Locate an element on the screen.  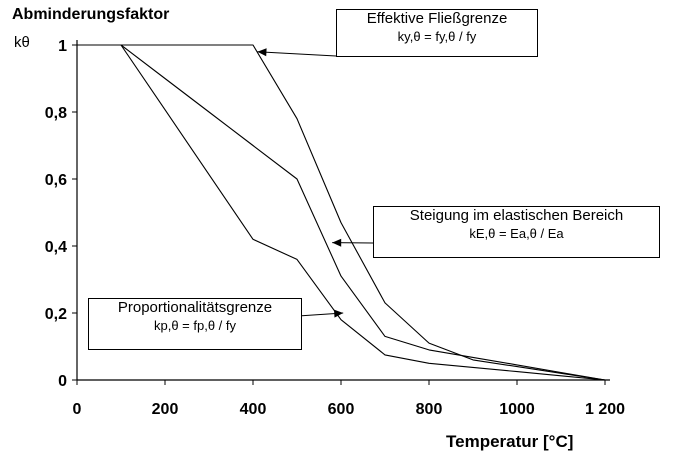
y-tick-label: 1 is located at coordinates (62, 46).